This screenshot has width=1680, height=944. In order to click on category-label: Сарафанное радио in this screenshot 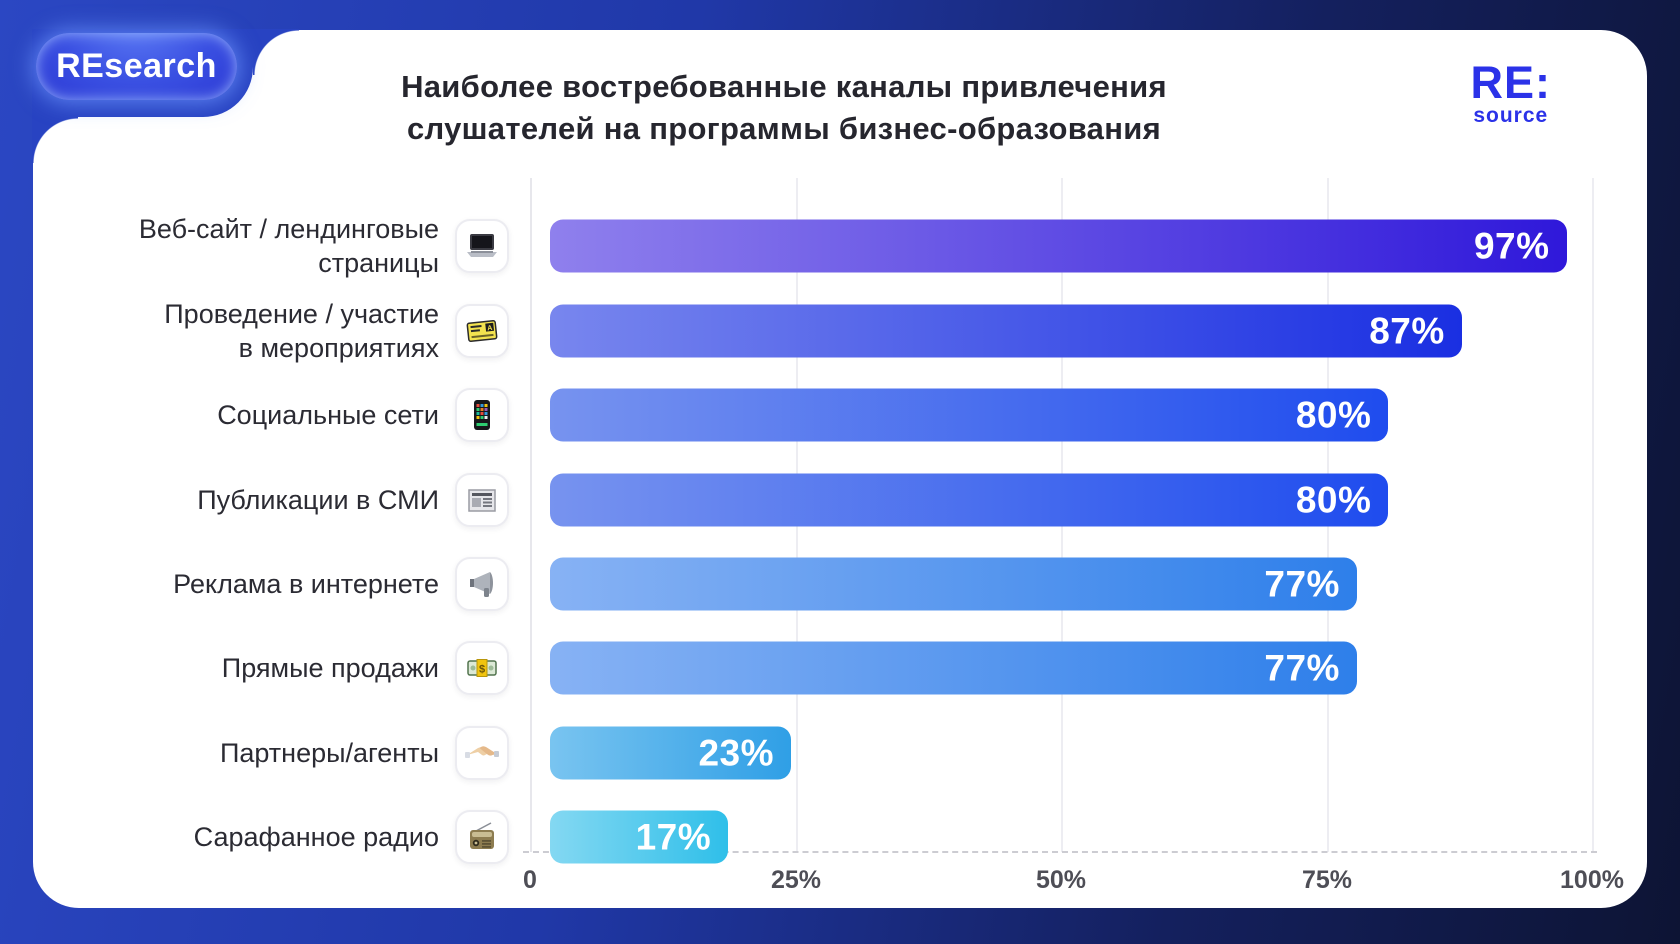, I will do `click(316, 837)`.